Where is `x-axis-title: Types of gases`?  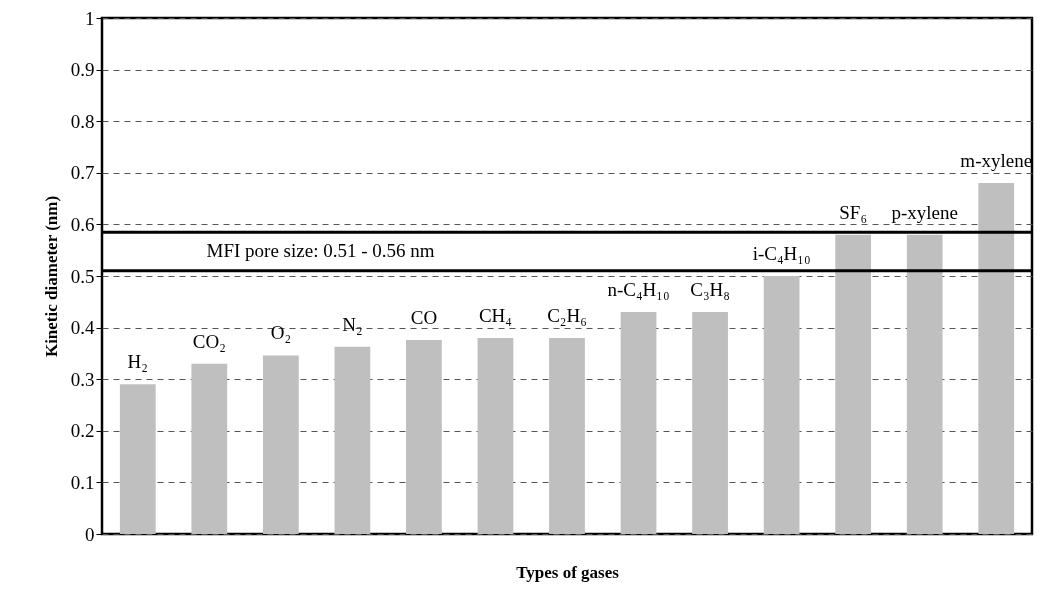
x-axis-title: Types of gases is located at coordinates (568, 572).